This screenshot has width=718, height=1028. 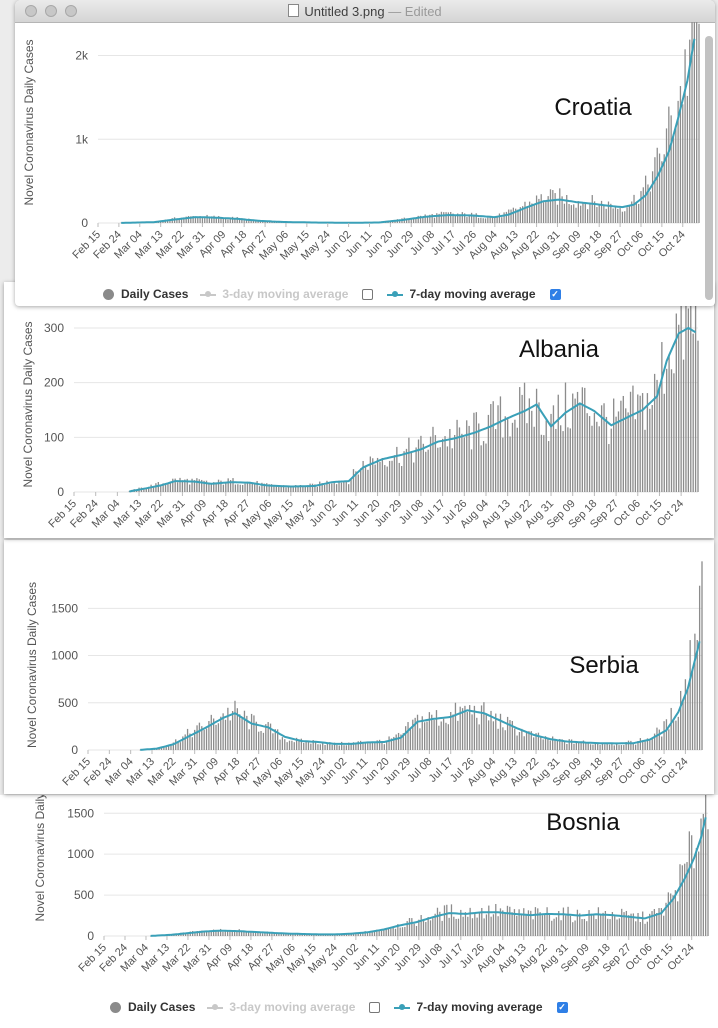 What do you see at coordinates (559, 349) in the screenshot?
I see `country-title: Albania` at bounding box center [559, 349].